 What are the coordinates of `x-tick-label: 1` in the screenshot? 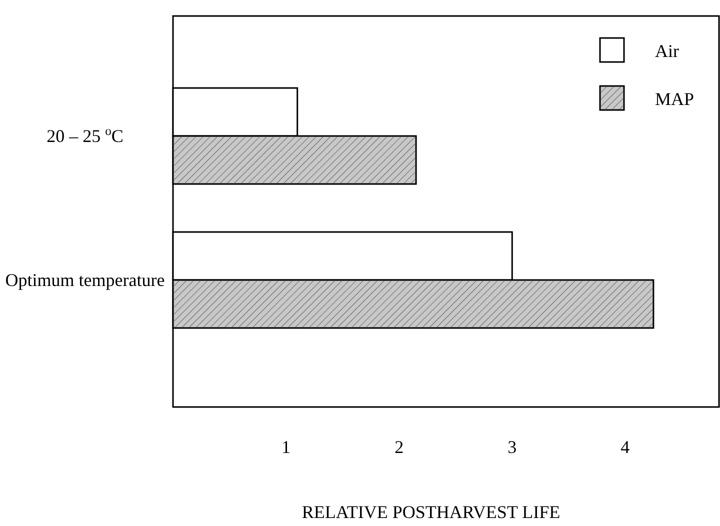 It's located at (286, 447).